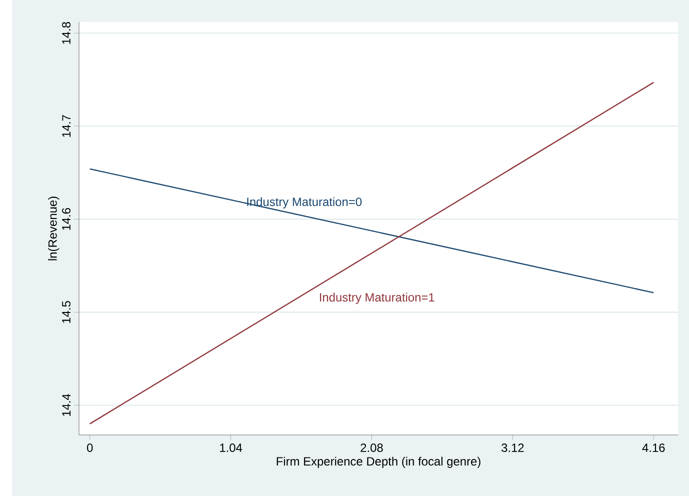 The image size is (689, 496). What do you see at coordinates (89, 448) in the screenshot?
I see `x-tick-label: 0` at bounding box center [89, 448].